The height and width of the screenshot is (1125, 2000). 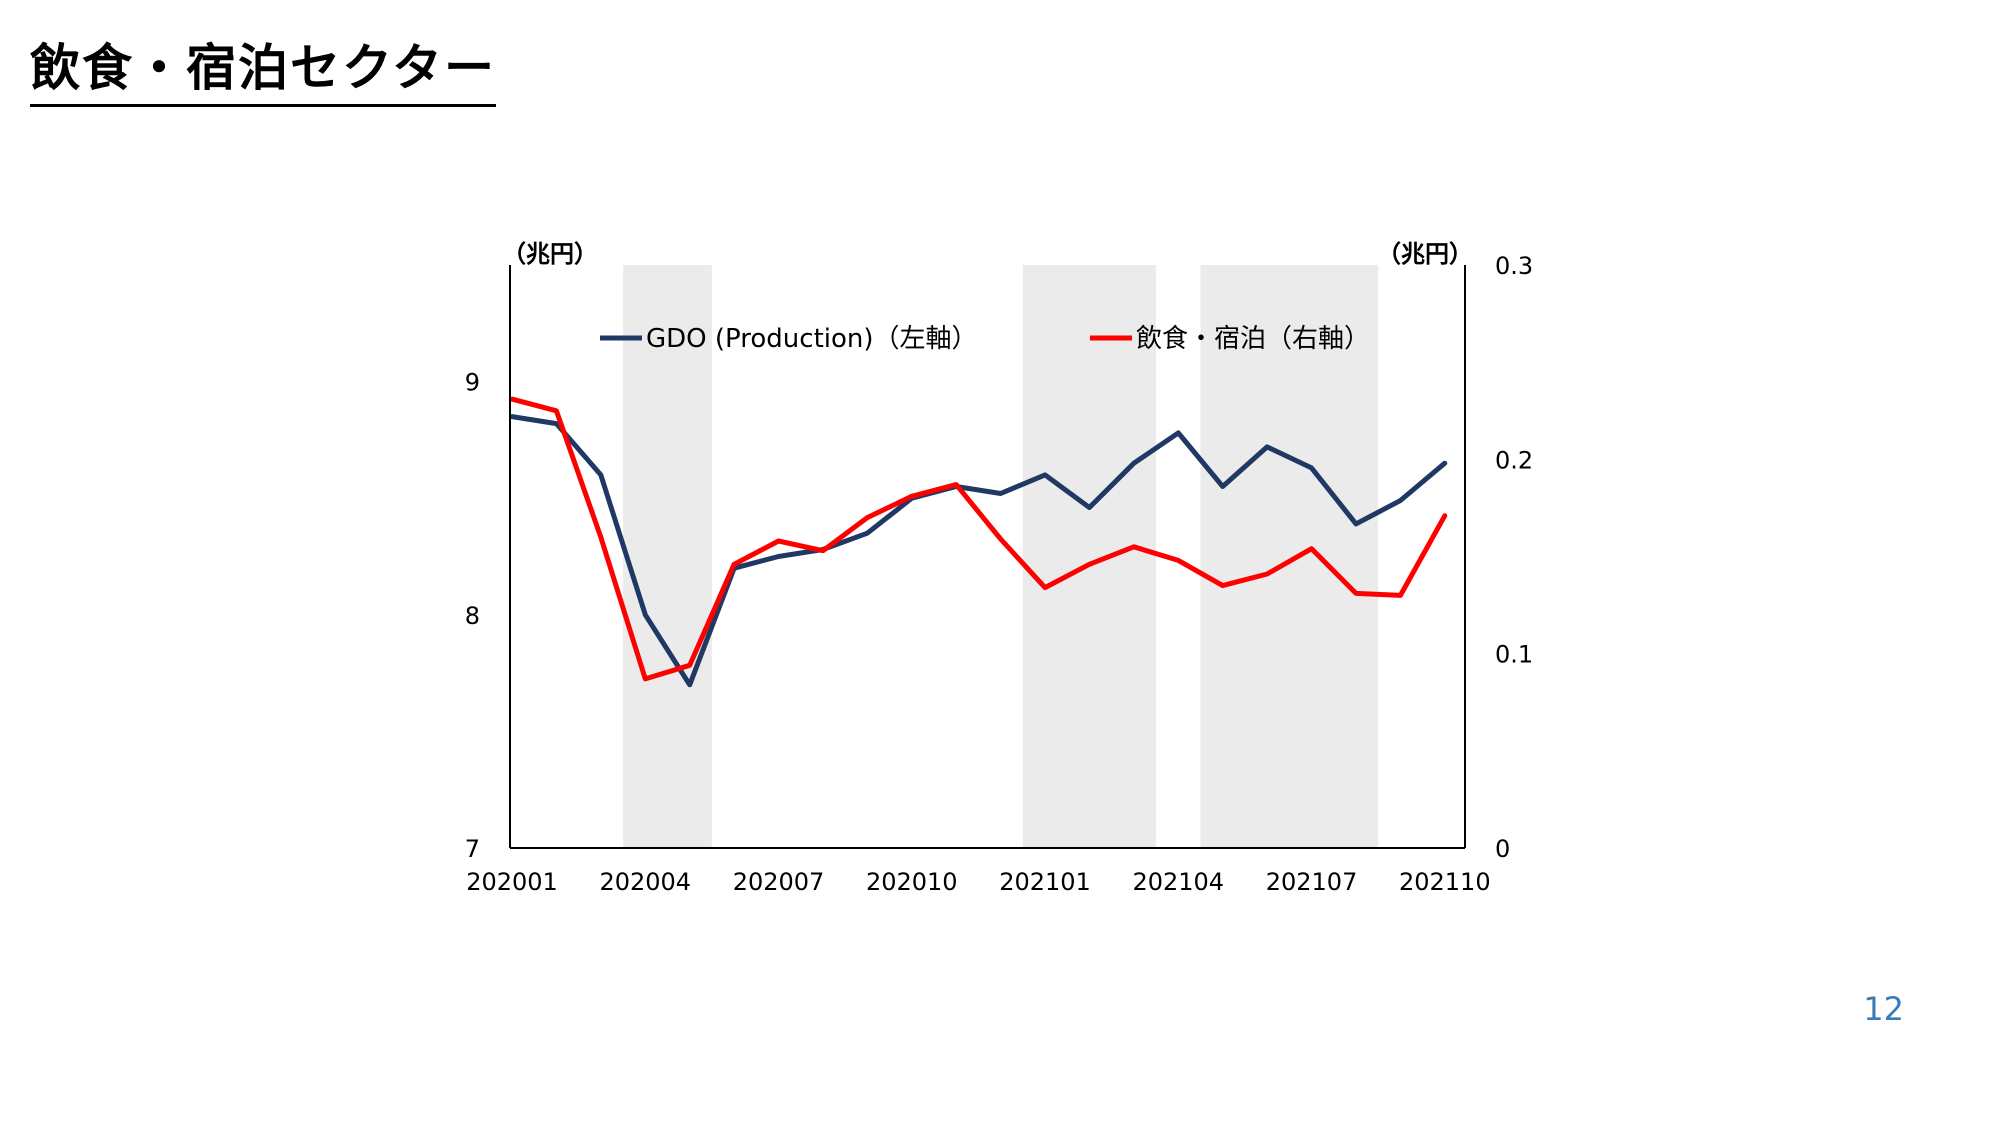 What do you see at coordinates (1514, 460) in the screenshot?
I see `right-tick-label: 0.2` at bounding box center [1514, 460].